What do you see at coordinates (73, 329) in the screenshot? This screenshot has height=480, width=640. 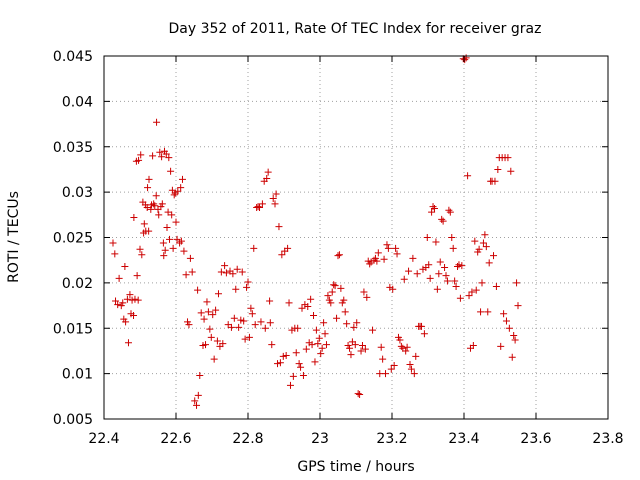 I see `y-tick-label: 0.015` at bounding box center [73, 329].